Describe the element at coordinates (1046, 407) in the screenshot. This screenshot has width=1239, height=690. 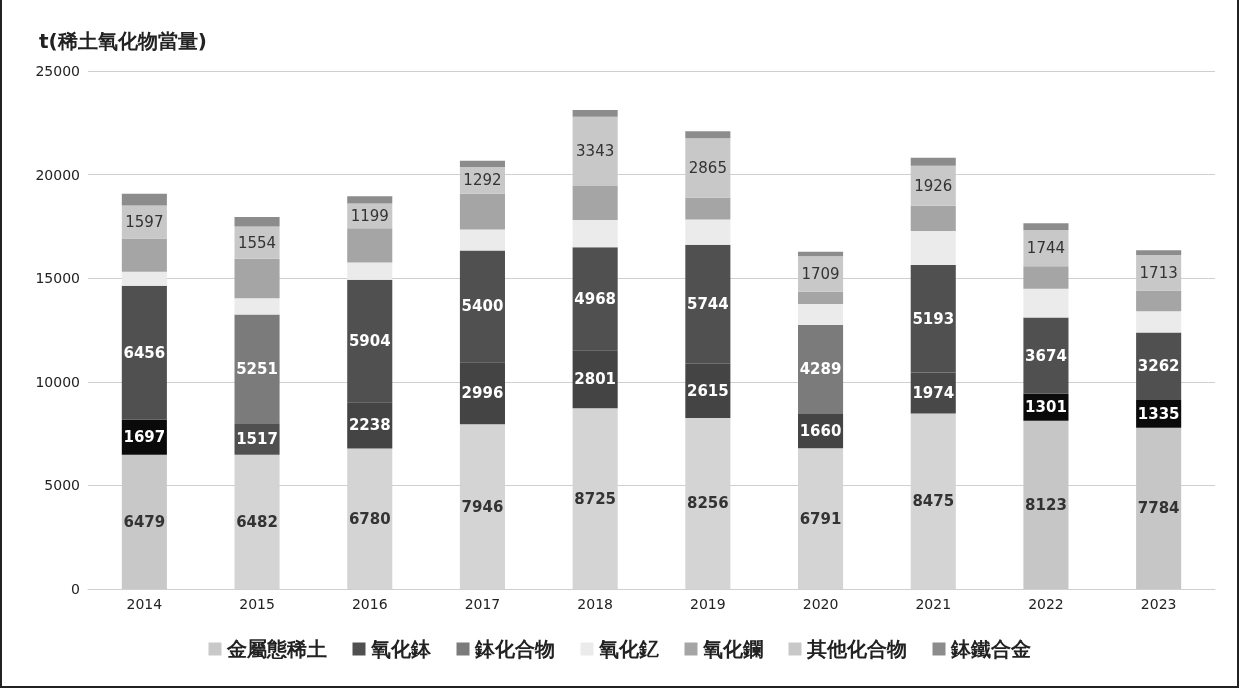
I see `data-label: 1301` at that location.